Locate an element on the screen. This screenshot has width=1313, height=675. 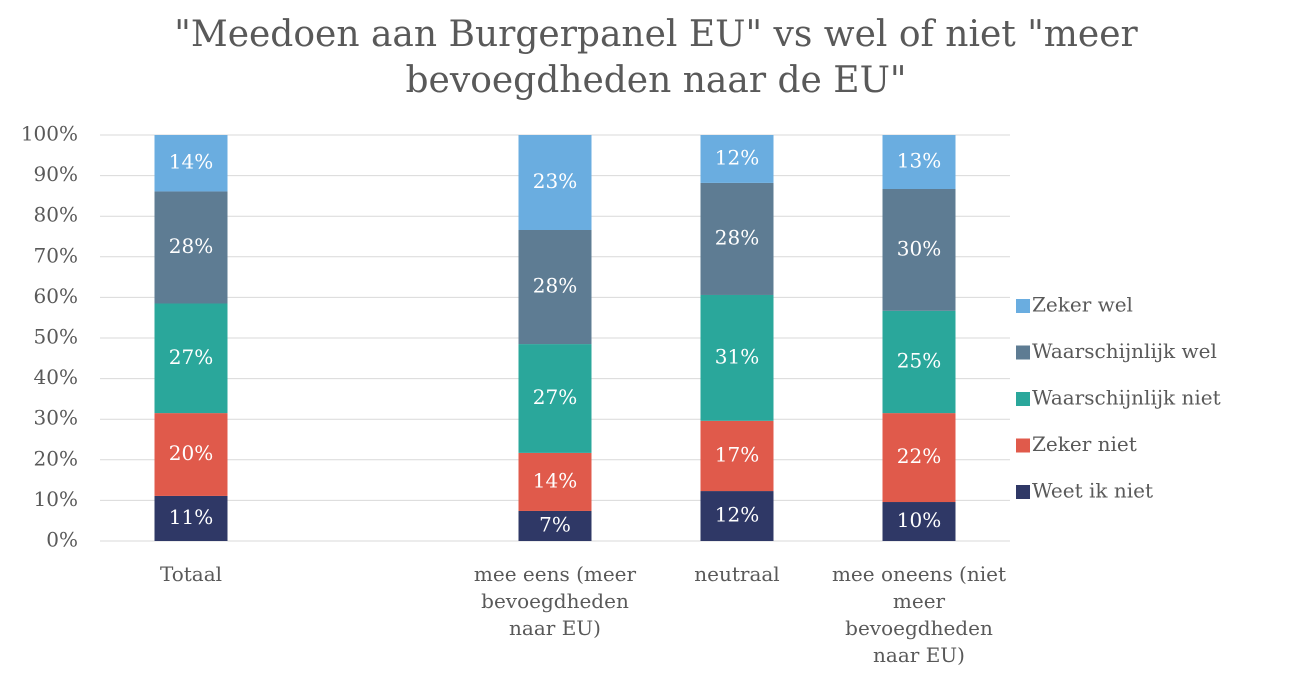
data-label: 13% is located at coordinates (919, 160).